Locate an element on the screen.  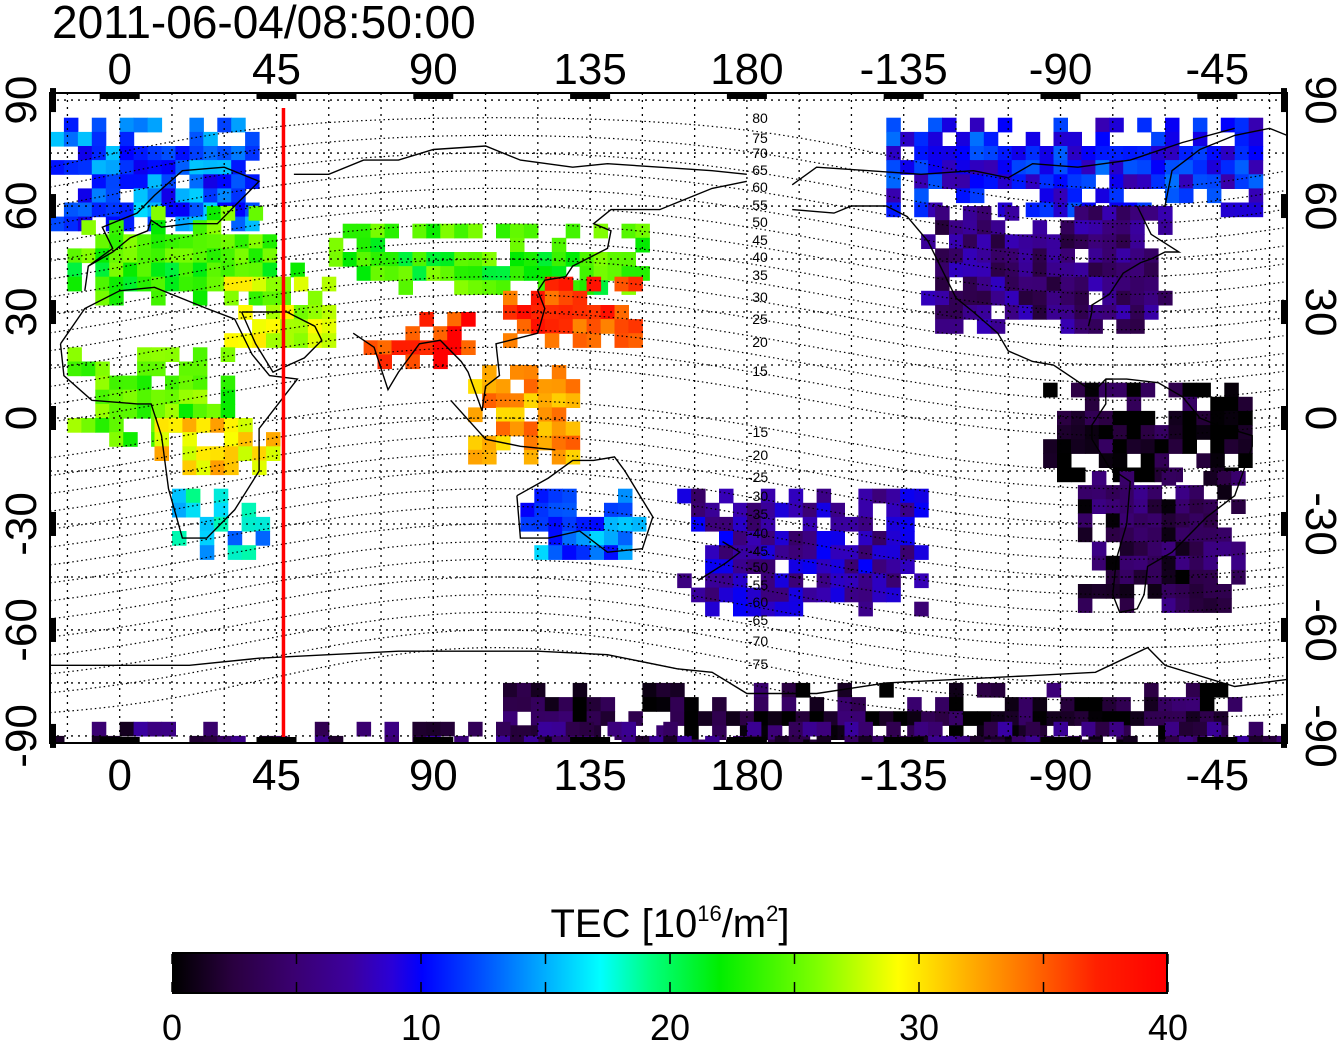
colorbar-tick-label: 40 is located at coordinates (1168, 1027).